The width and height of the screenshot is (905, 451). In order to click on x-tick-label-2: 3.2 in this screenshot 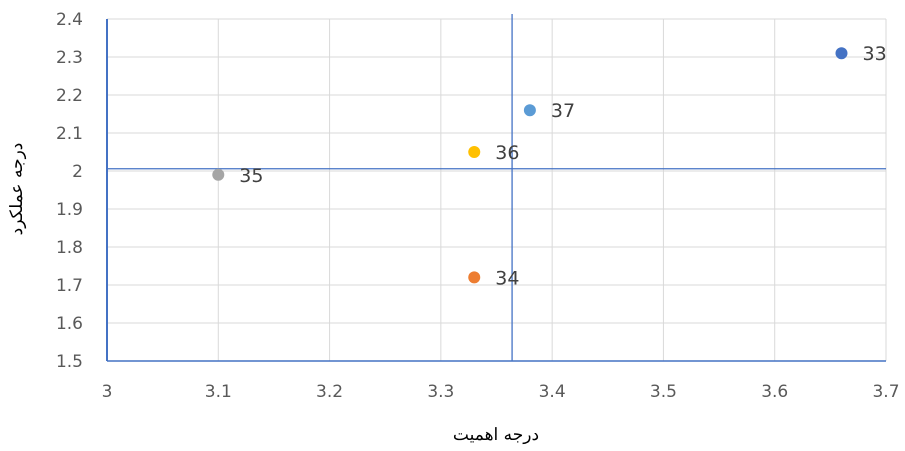, I will do `click(329, 392)`.